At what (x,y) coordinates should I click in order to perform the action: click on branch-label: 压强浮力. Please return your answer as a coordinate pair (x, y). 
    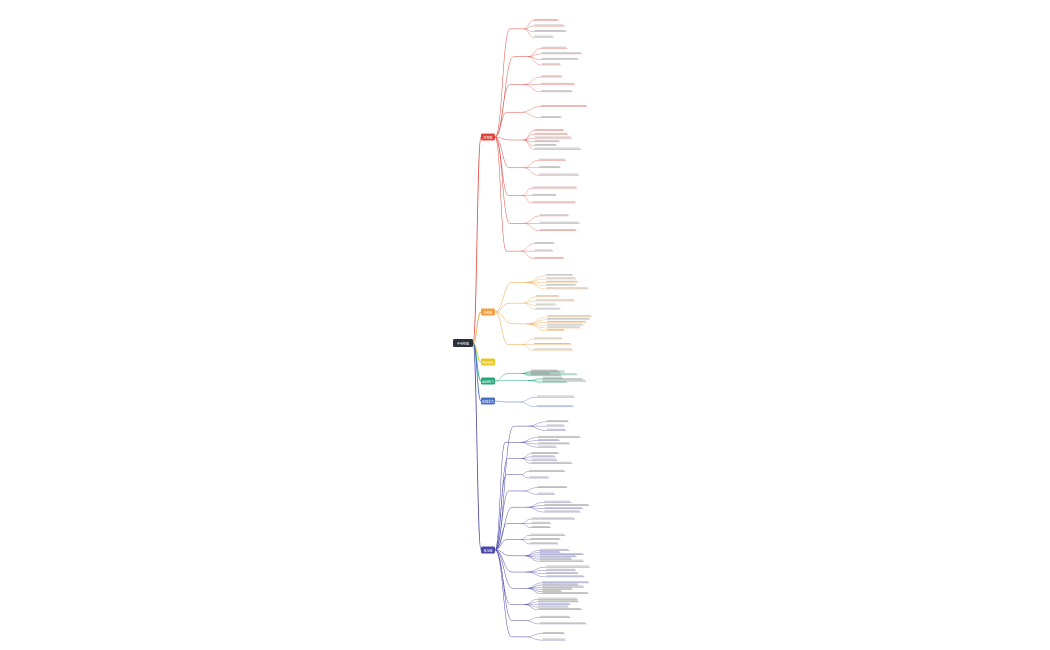
    Looking at the image, I should click on (488, 400).